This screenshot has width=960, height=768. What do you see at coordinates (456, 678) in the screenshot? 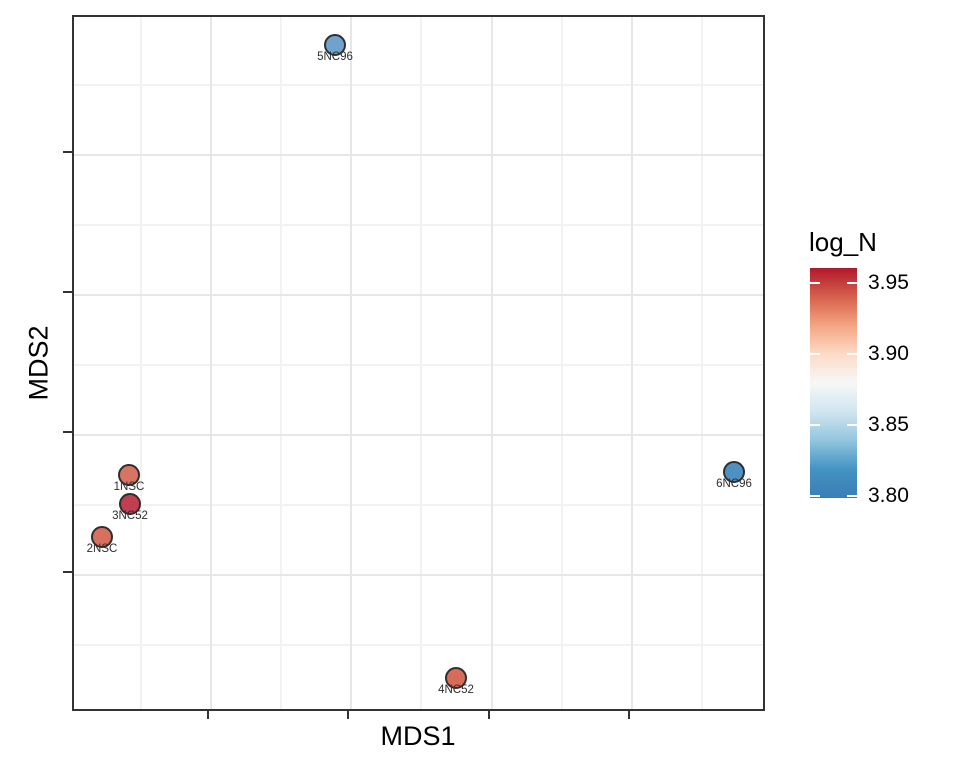
I see `data-point-4NC52` at bounding box center [456, 678].